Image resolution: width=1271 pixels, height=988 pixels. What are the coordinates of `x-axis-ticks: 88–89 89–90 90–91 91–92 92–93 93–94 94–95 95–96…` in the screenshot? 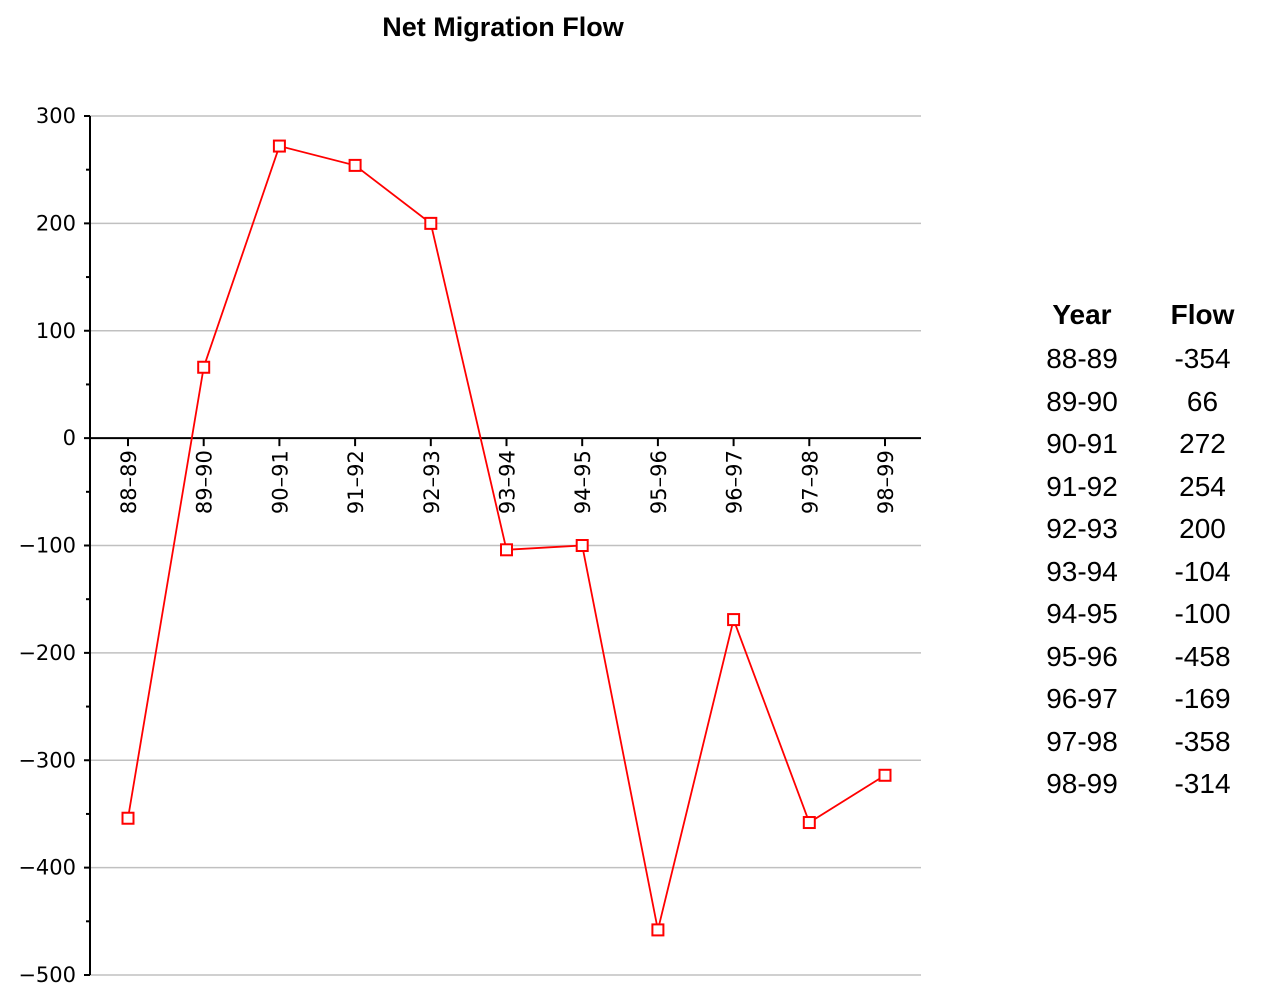 It's located at (507, 476).